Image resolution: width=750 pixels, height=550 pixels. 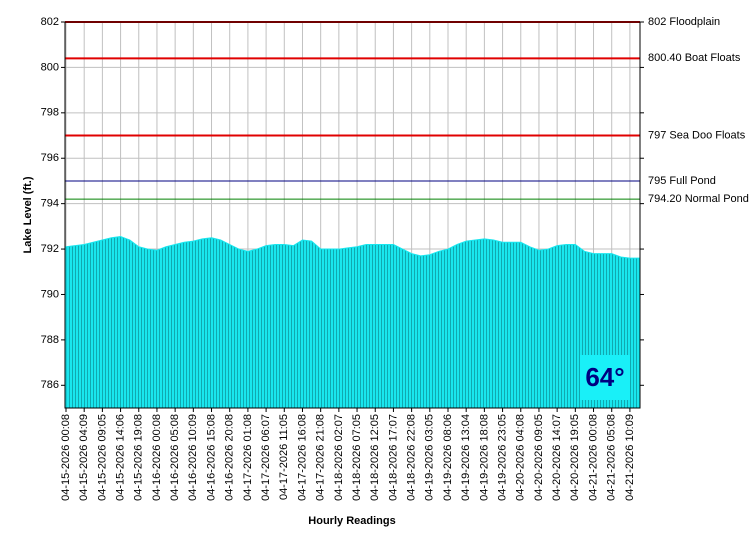 What do you see at coordinates (593, 457) in the screenshot?
I see `x-tick-label: 04-21-2026 00:08` at bounding box center [593, 457].